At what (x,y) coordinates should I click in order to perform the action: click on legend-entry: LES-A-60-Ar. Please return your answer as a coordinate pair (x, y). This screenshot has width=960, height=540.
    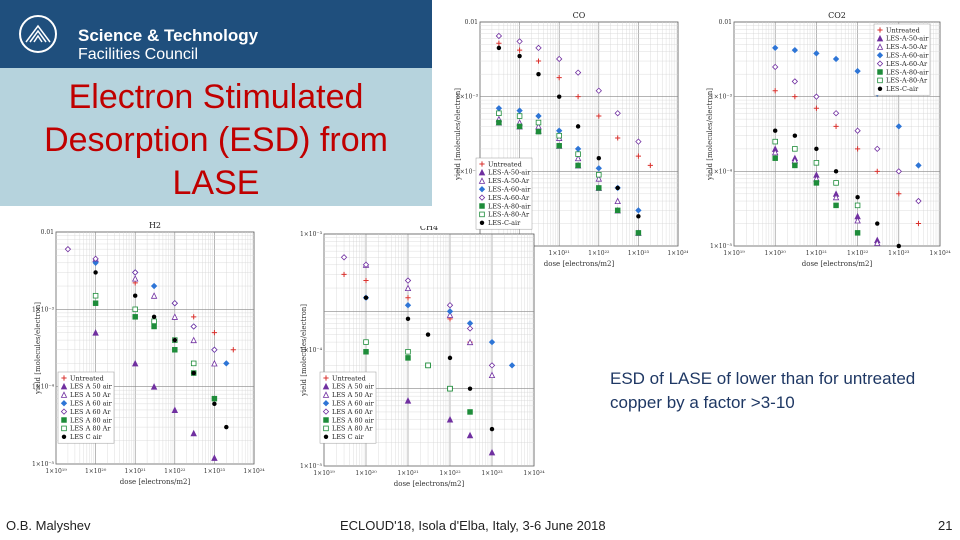
    Looking at the image, I should click on (509, 198).